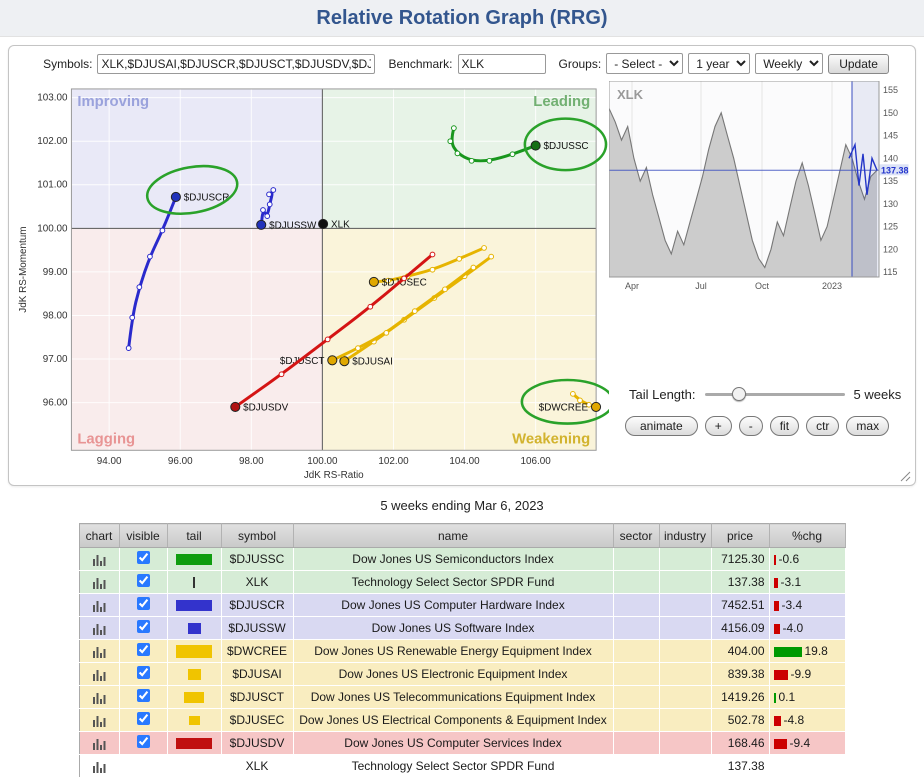 The image size is (924, 778). I want to click on period-select: 1 year, so click(719, 63).